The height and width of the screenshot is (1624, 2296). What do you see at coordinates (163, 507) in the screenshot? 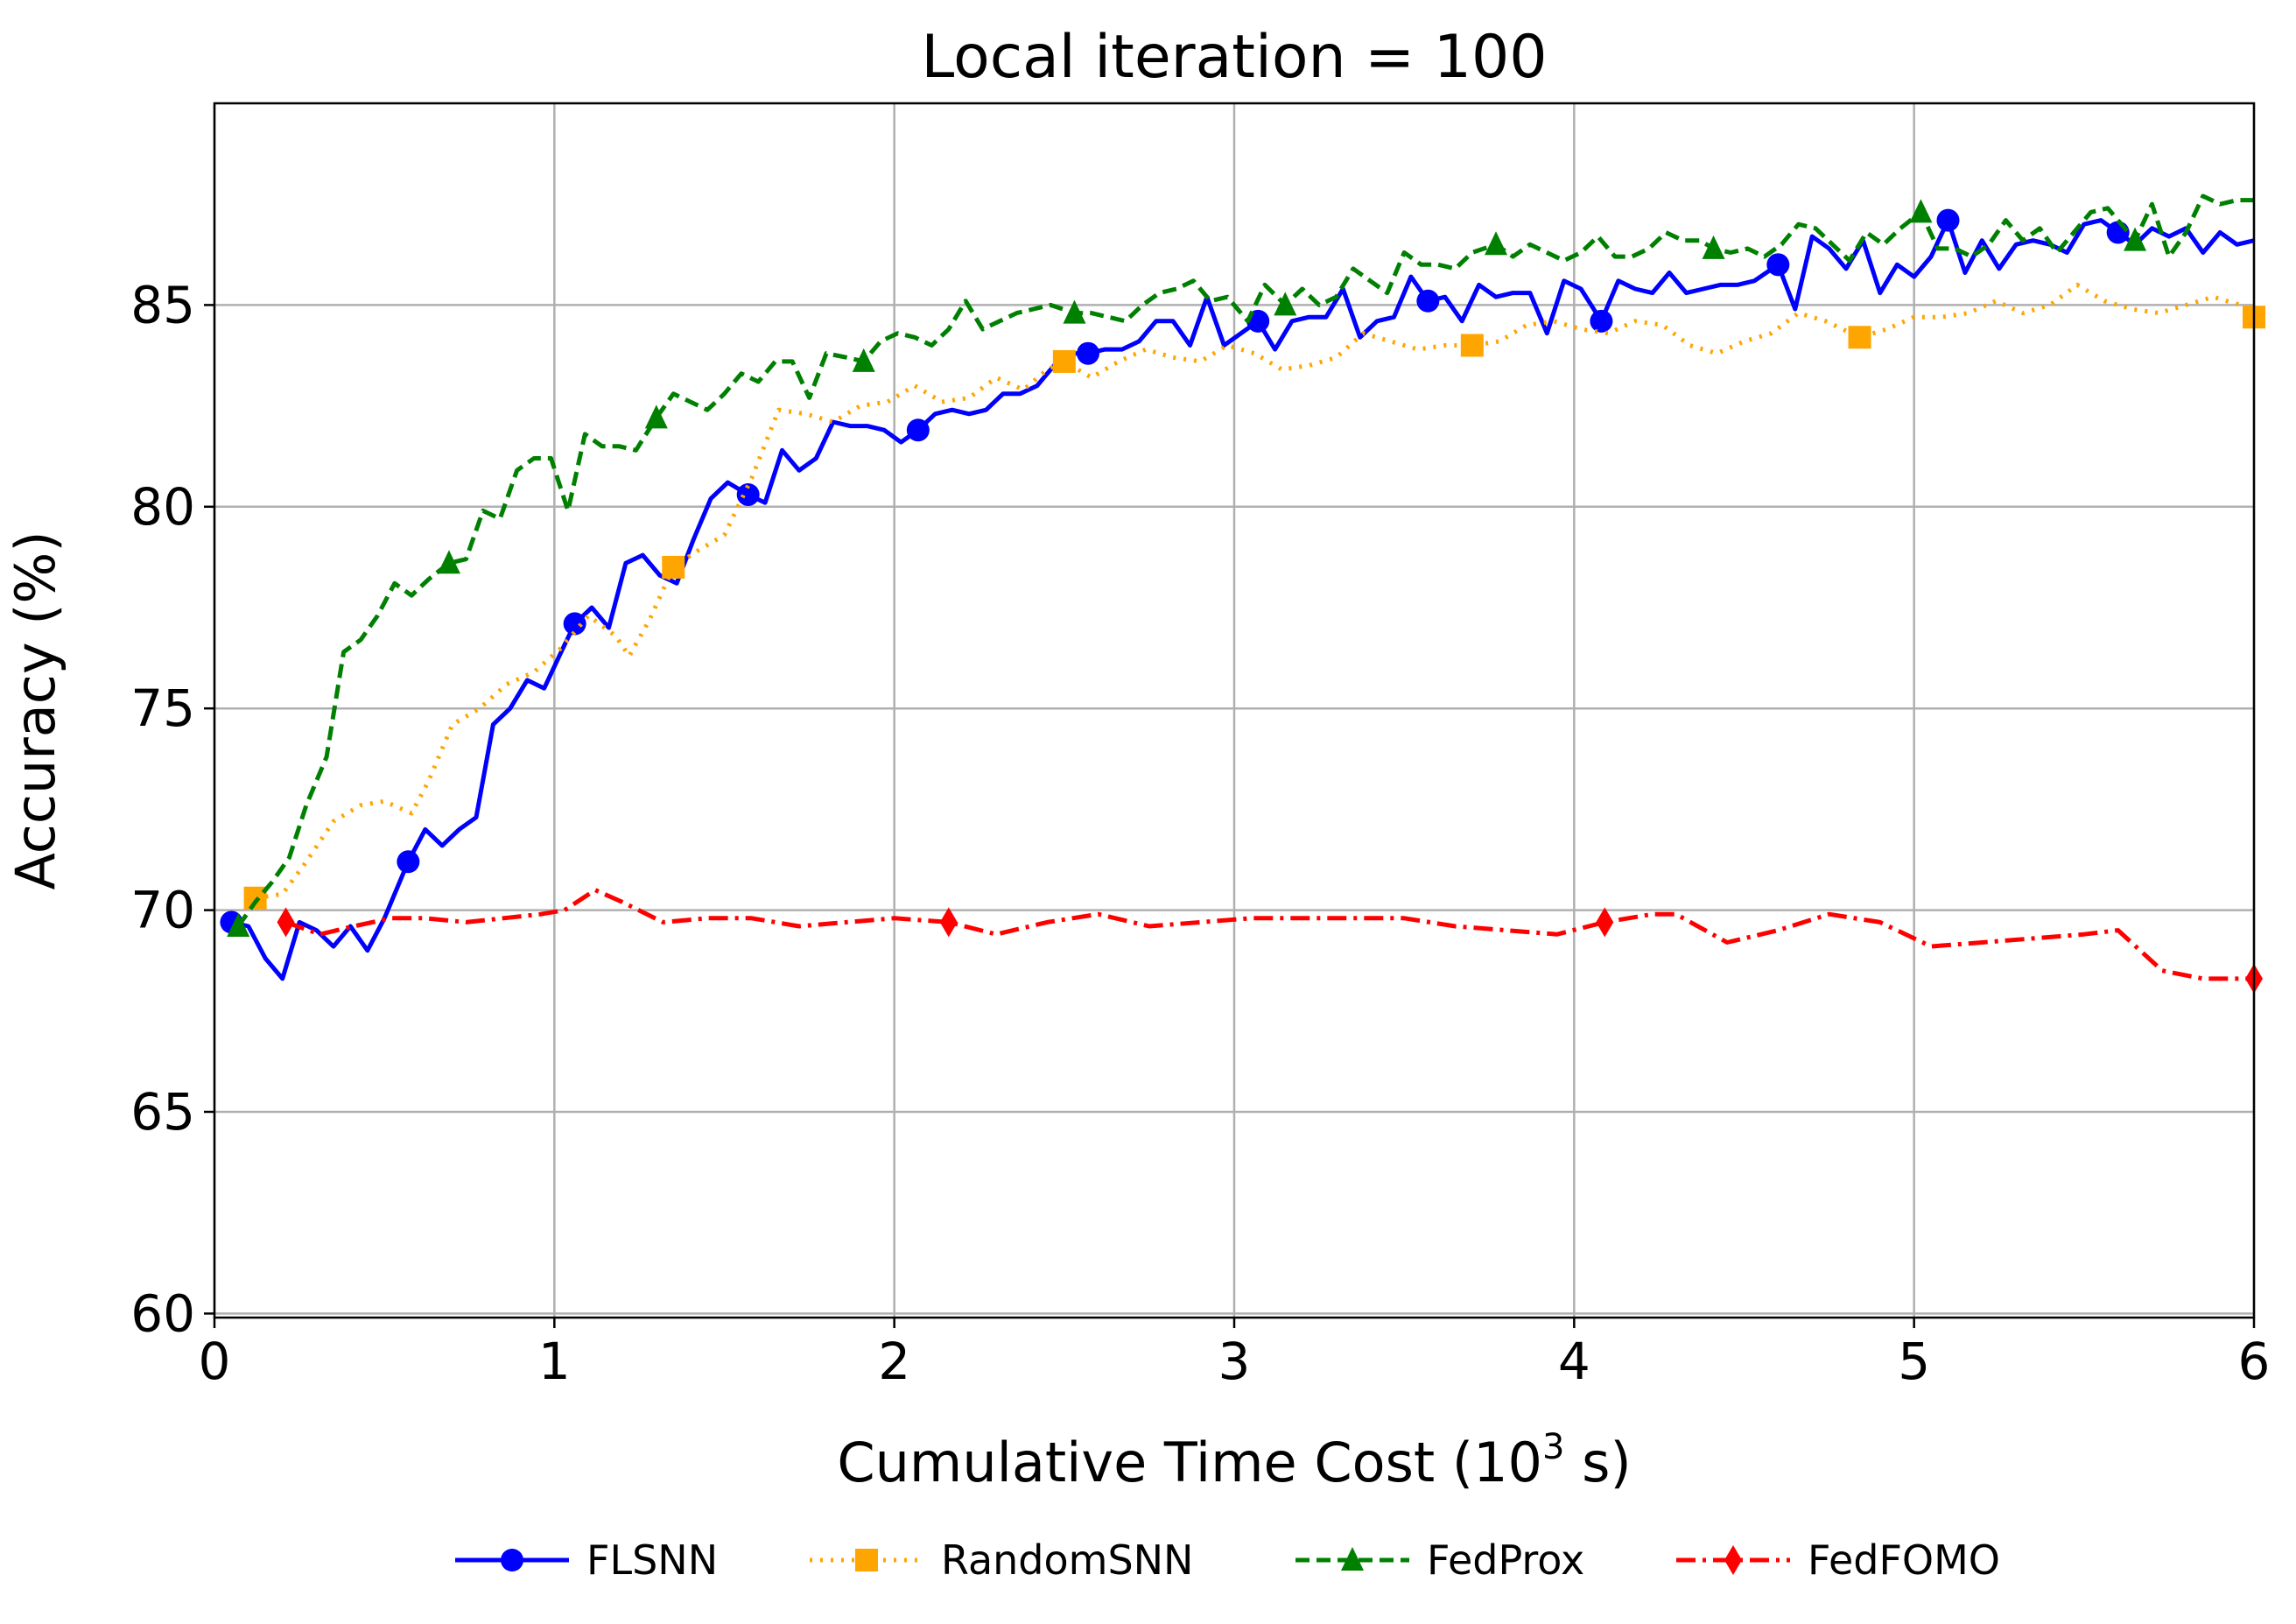
I see `y-tick-label: 80` at bounding box center [163, 507].